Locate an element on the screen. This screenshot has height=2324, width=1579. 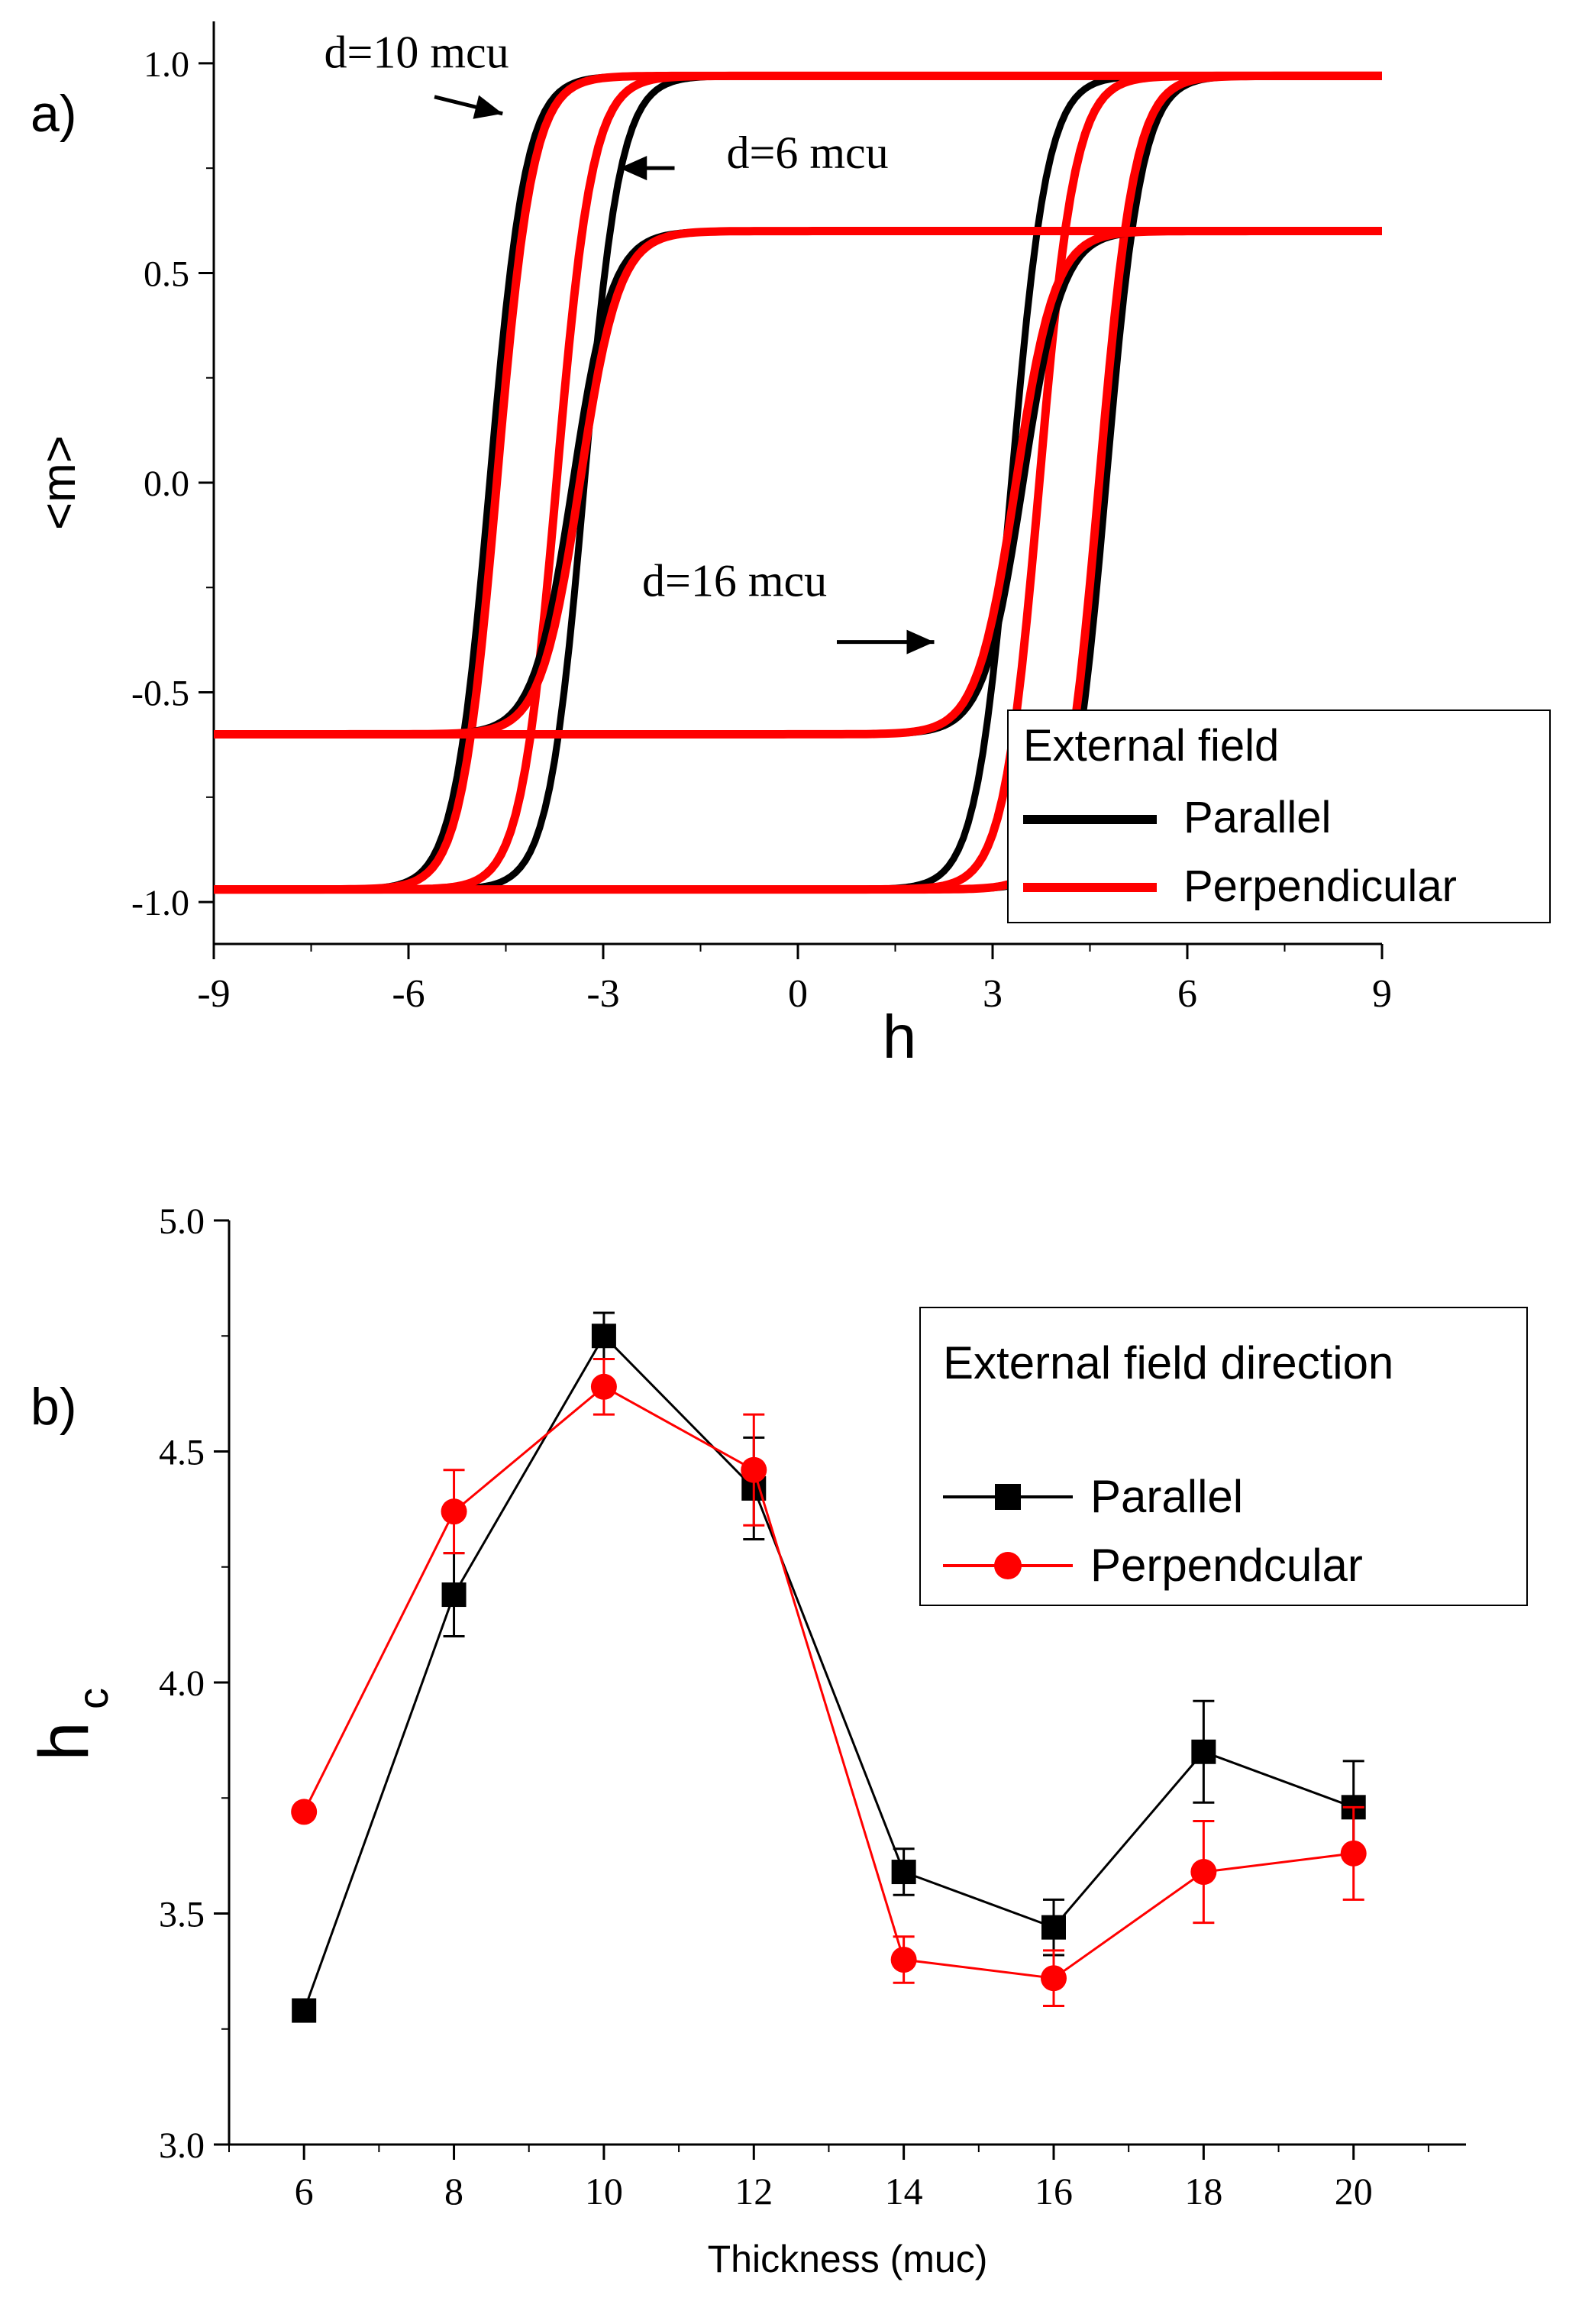
panel-b-legend-title: External field direction is located at coordinates (1168, 1362).